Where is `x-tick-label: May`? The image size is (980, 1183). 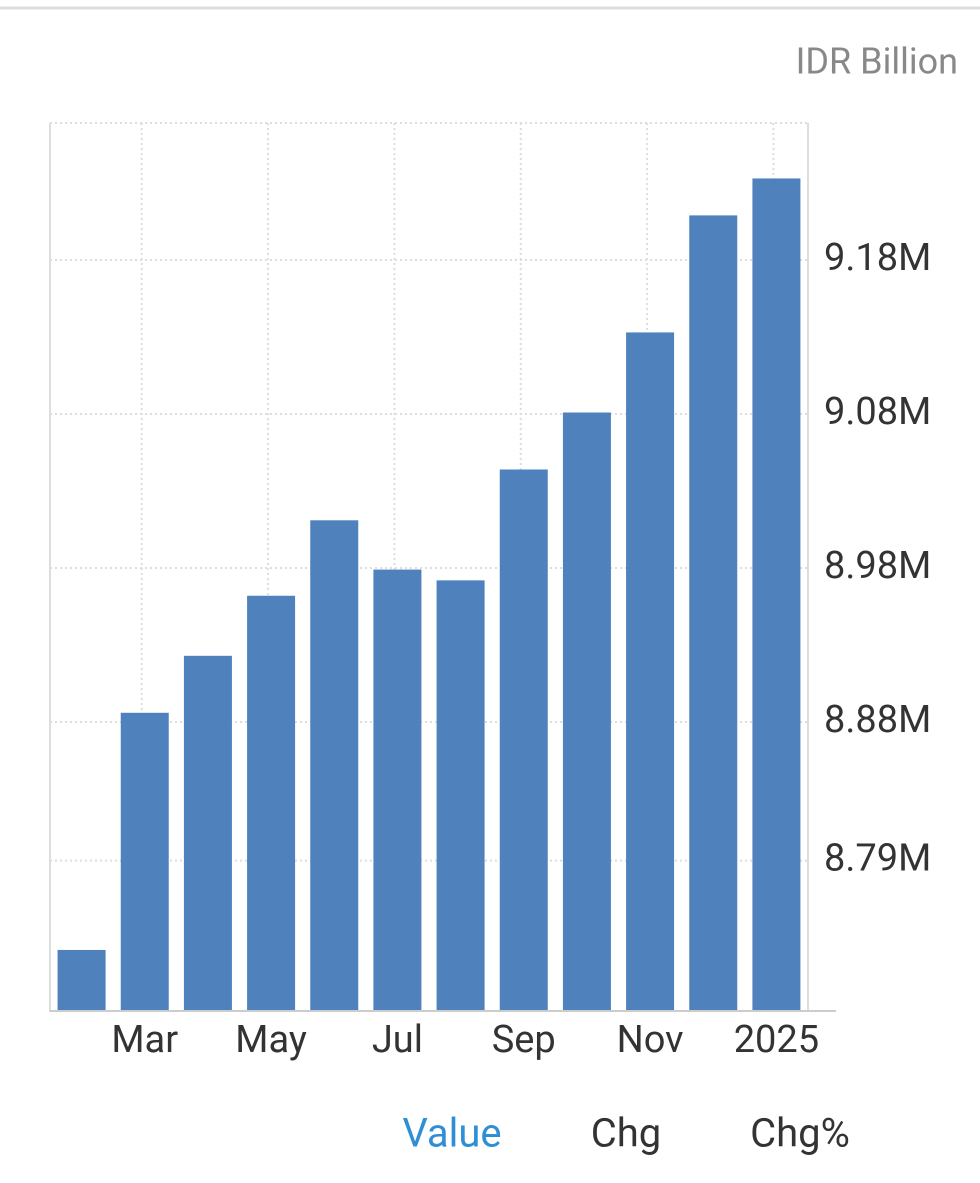 x-tick-label: May is located at coordinates (271, 1040).